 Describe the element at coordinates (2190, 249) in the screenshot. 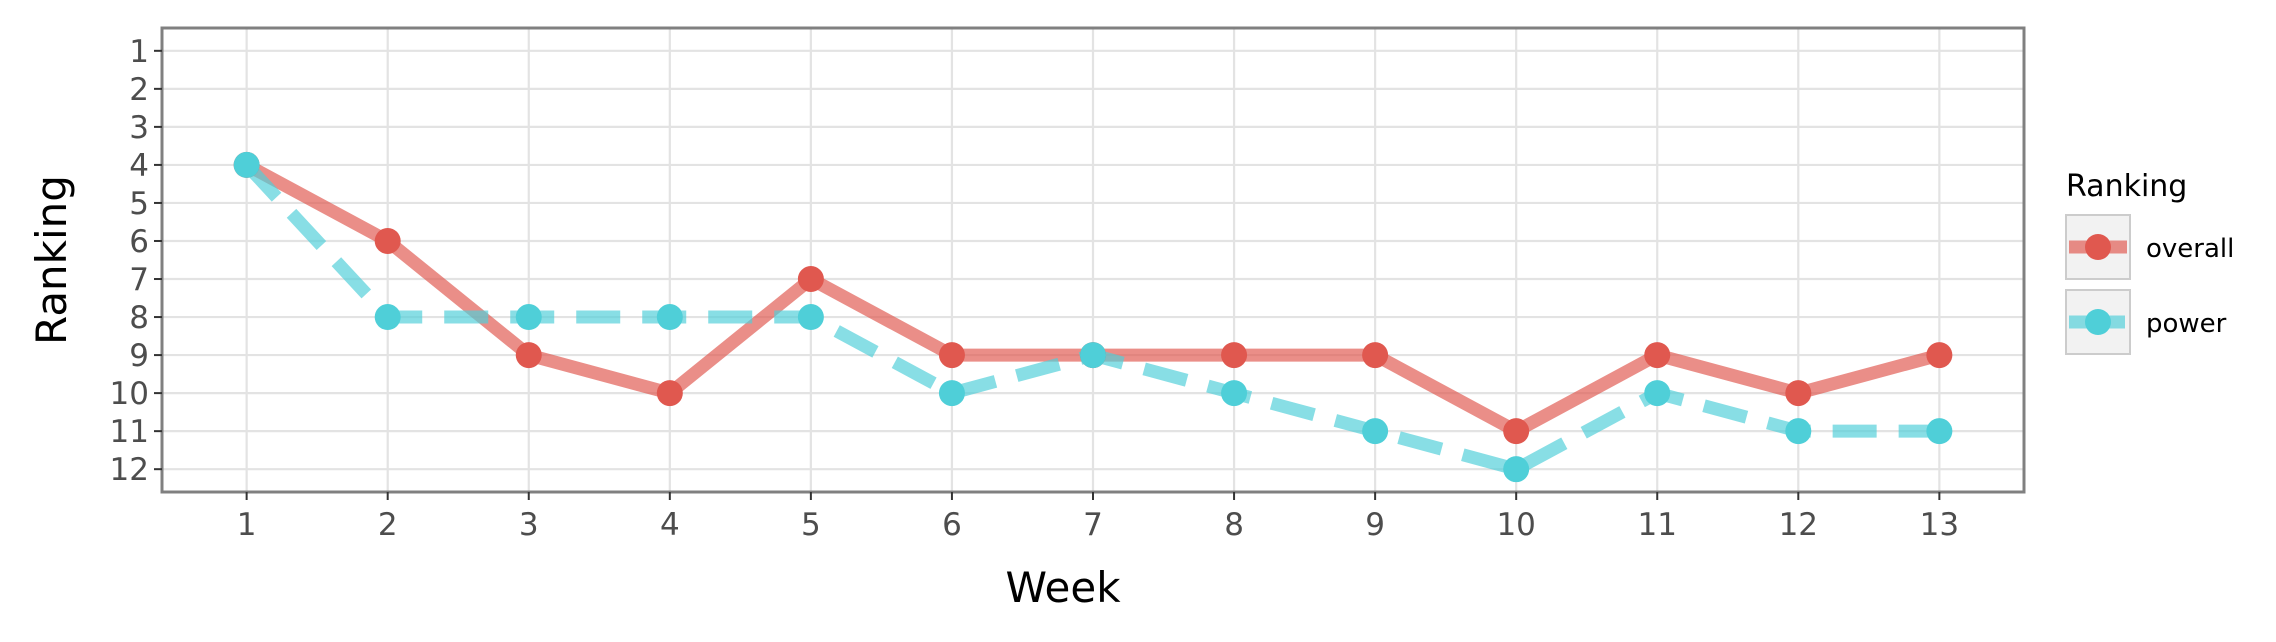

I see `legend-label-overall: overall` at that location.